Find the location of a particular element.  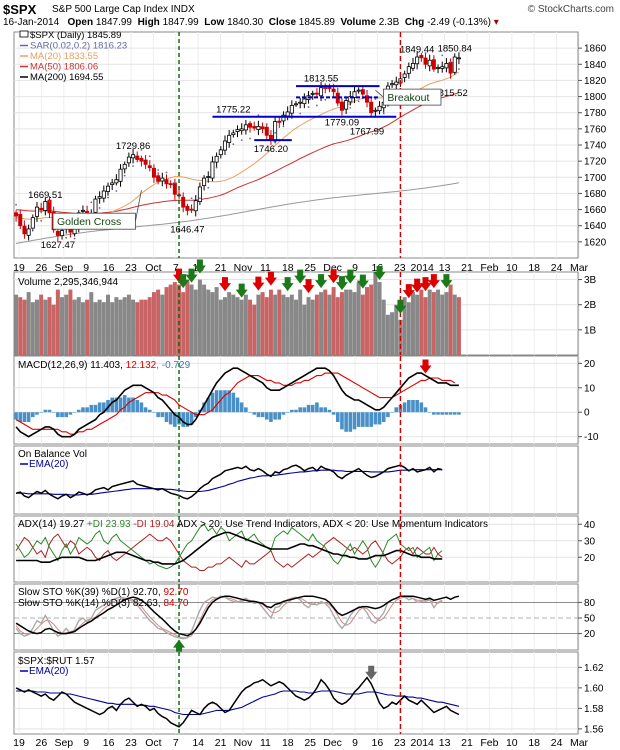

price-ytick-label: 1740 is located at coordinates (595, 146).